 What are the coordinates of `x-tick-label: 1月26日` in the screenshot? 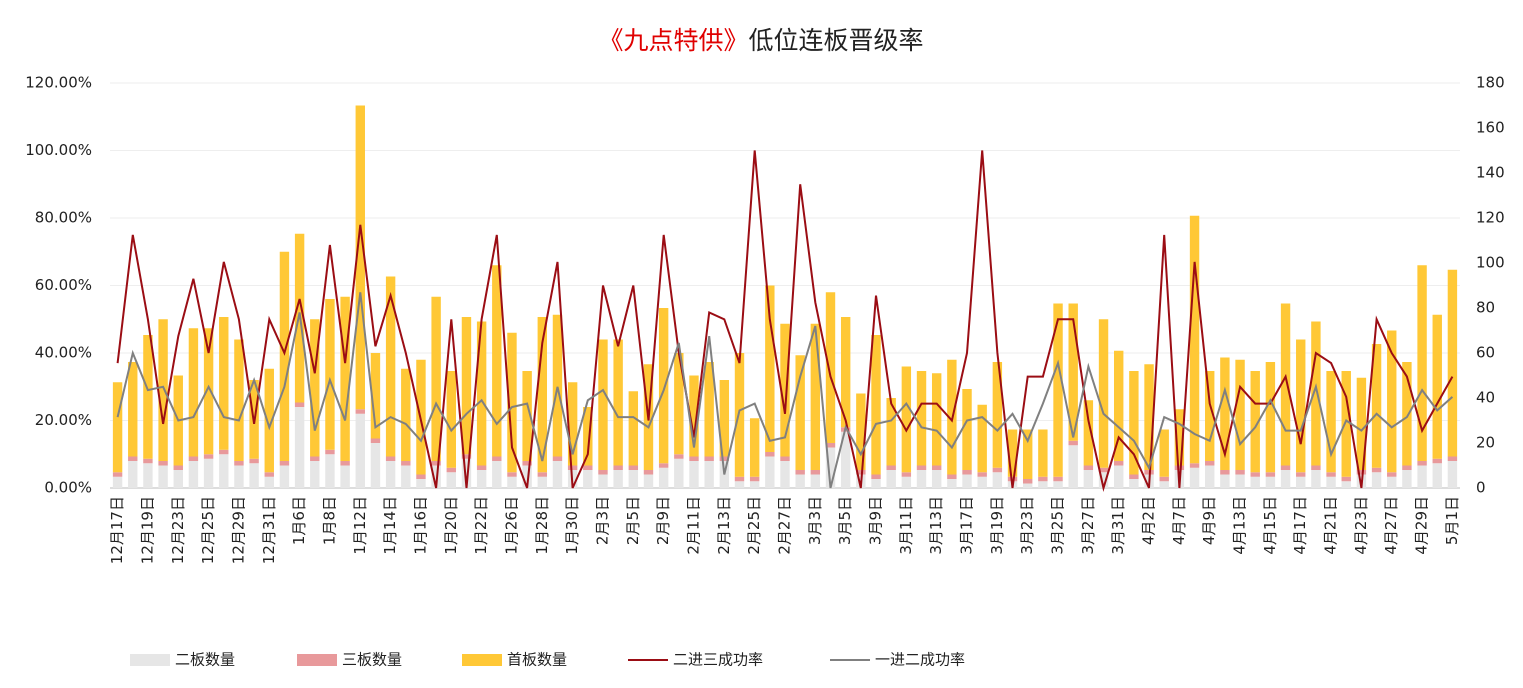 It's located at (511, 525).